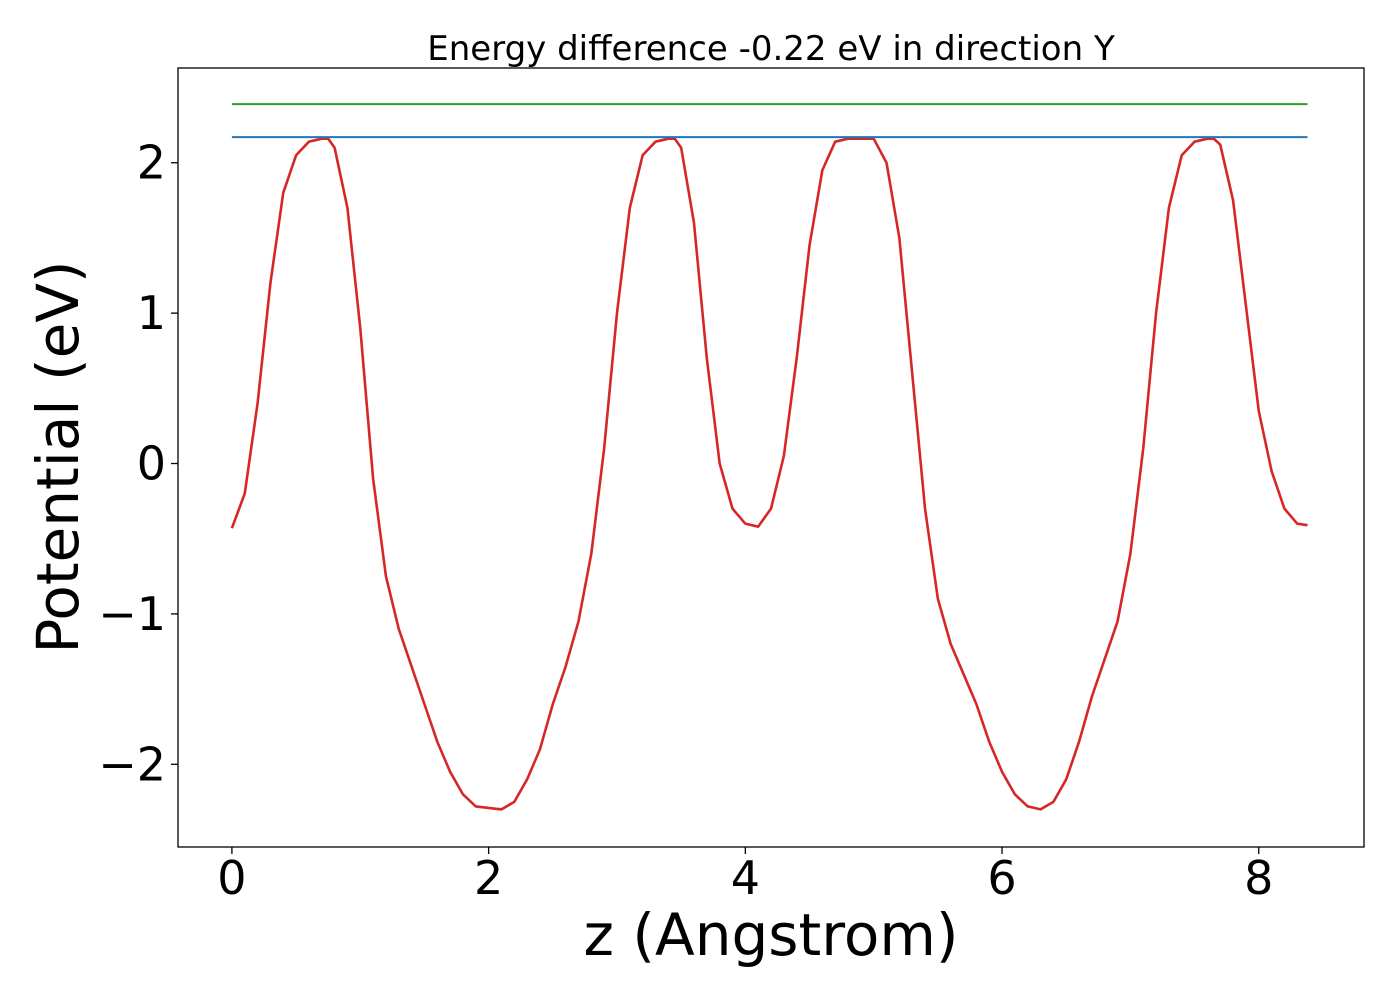 This screenshot has height=1000, width=1400. I want to click on x-ticks: 0 2 4 6 8, so click(745, 876).